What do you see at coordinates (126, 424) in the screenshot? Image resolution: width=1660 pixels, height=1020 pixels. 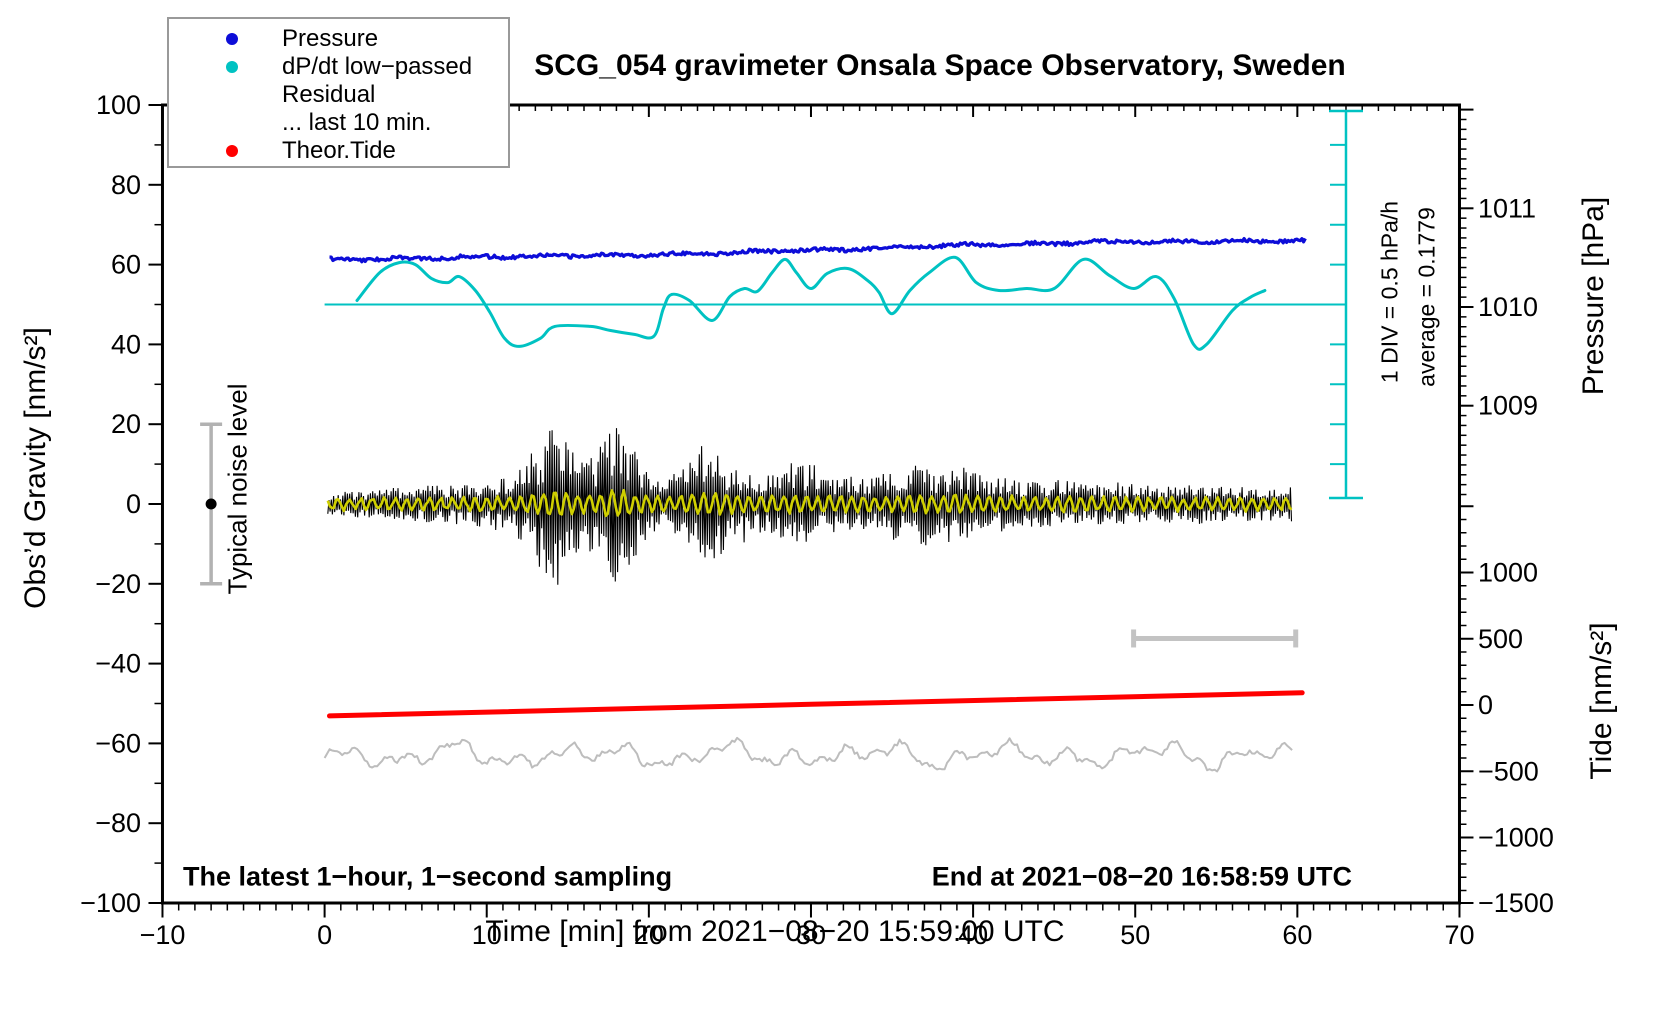 I see `gravity-tick-label: 20` at bounding box center [126, 424].